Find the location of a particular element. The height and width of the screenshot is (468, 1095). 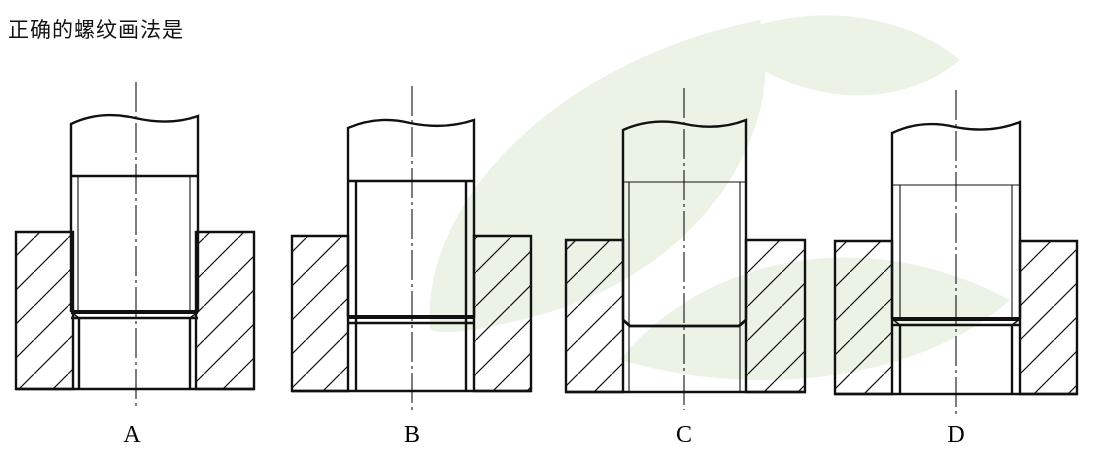

block-left-d is located at coordinates (863, 317).